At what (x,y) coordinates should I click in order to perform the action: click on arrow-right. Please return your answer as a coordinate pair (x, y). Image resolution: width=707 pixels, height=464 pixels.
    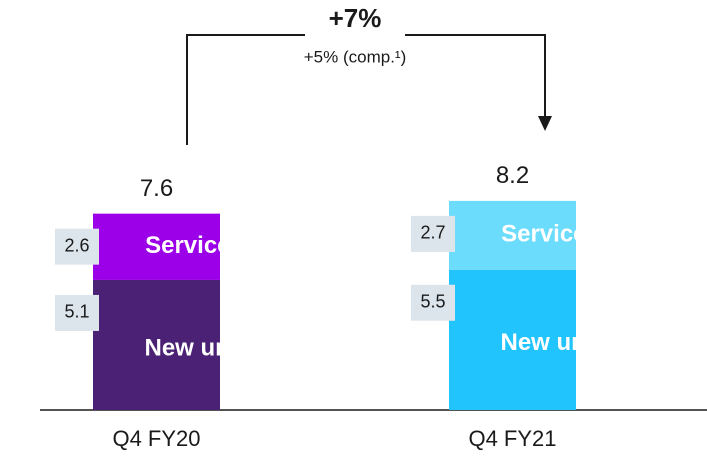
    Looking at the image, I should click on (475, 76).